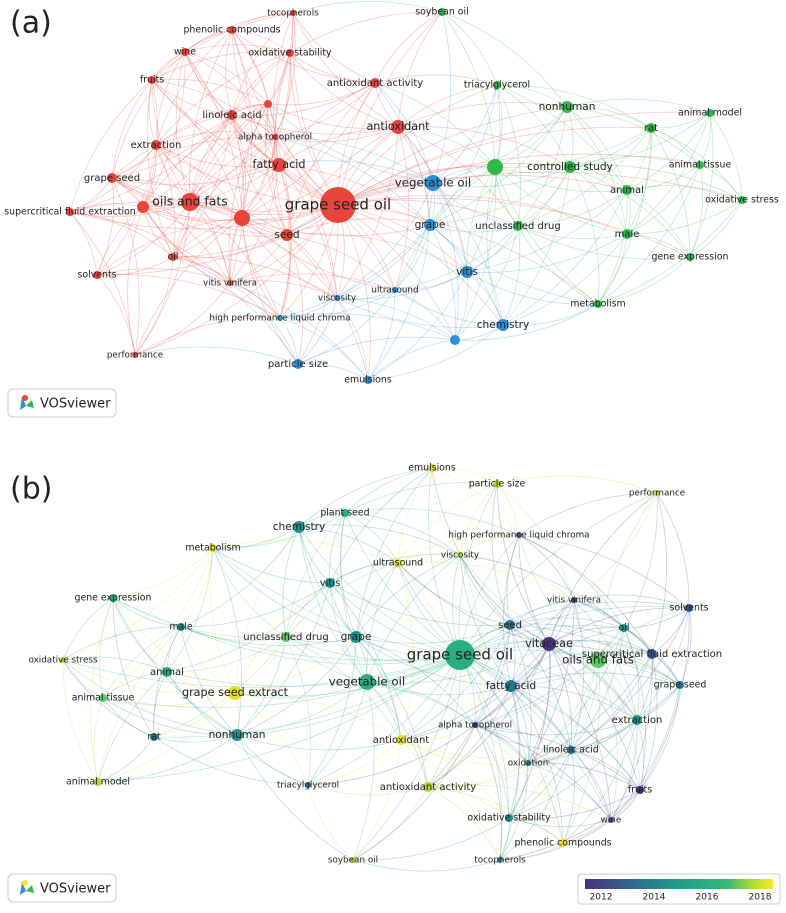  I want to click on node-label: oxidation, so click(528, 764).